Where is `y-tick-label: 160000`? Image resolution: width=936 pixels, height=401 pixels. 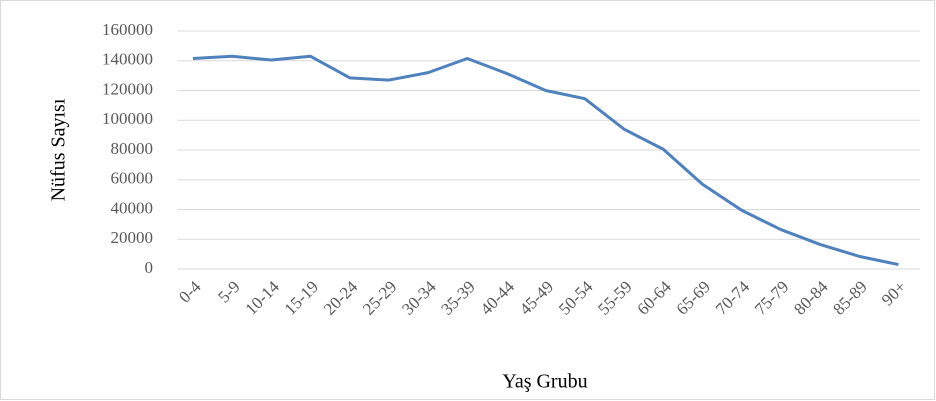 y-tick-label: 160000 is located at coordinates (127, 29).